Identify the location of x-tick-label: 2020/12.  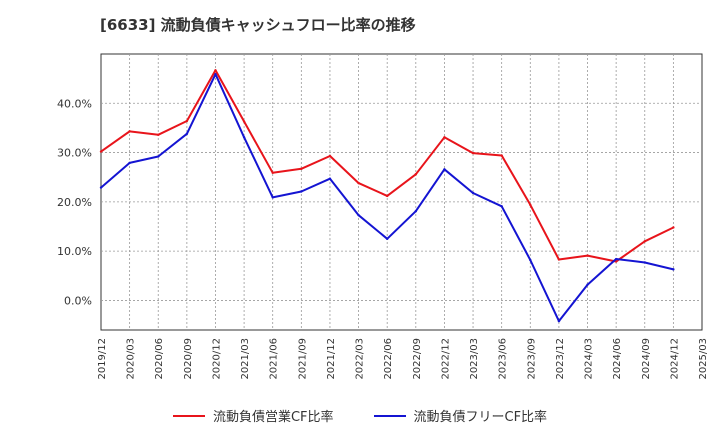
(216, 359).